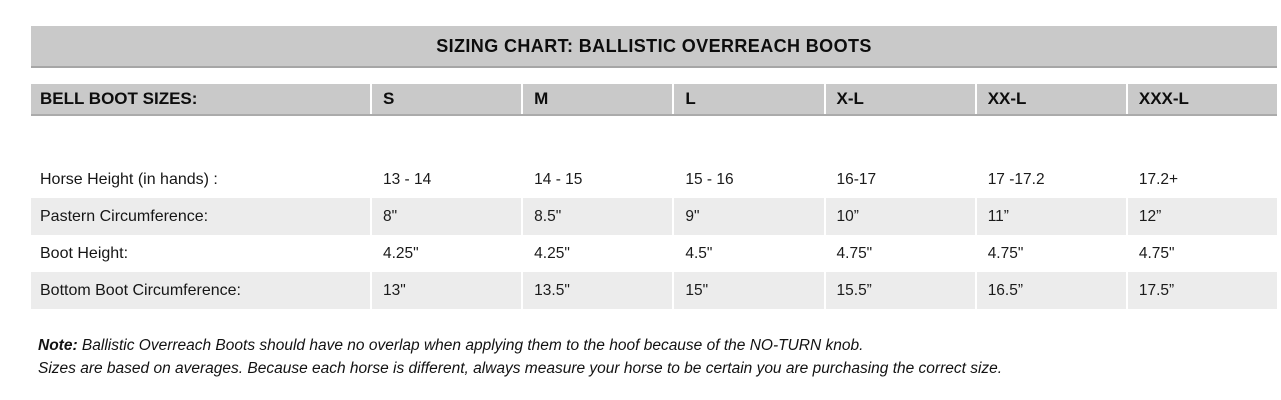 This screenshot has width=1281, height=400. I want to click on chart-title: SIZING CHART: BALLISTIC OVERREACH BOOTS, so click(654, 45).